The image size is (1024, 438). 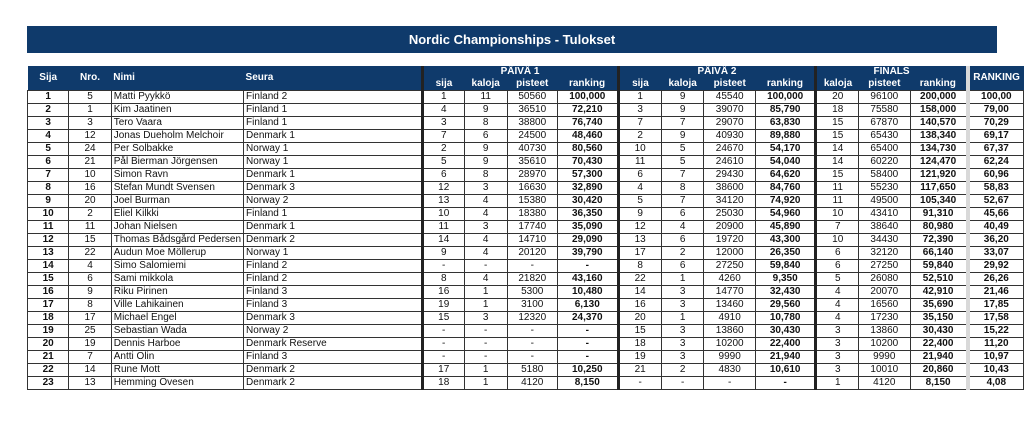 I want to click on cell-p2-pisteet: 38600, so click(x=729, y=188).